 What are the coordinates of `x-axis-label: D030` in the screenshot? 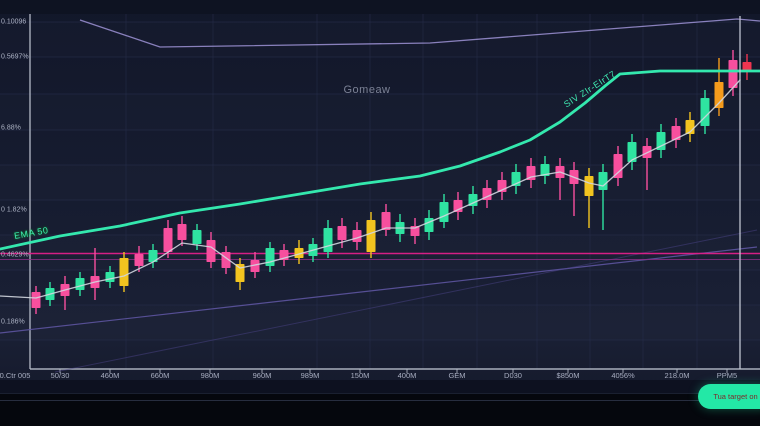 It's located at (513, 375).